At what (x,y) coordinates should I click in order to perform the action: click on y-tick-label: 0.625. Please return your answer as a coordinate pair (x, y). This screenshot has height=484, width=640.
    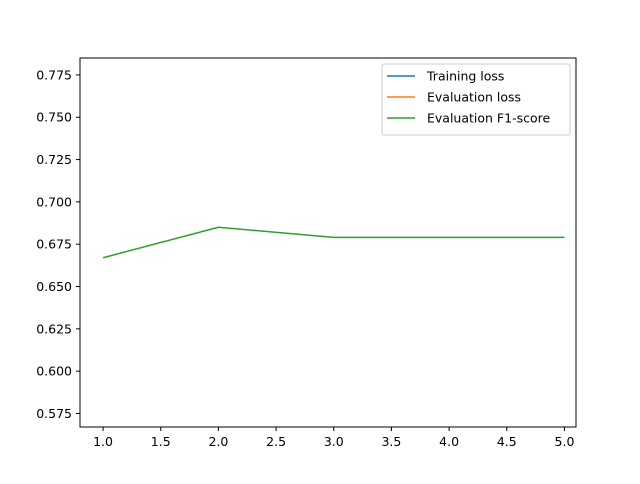
    Looking at the image, I should click on (54, 328).